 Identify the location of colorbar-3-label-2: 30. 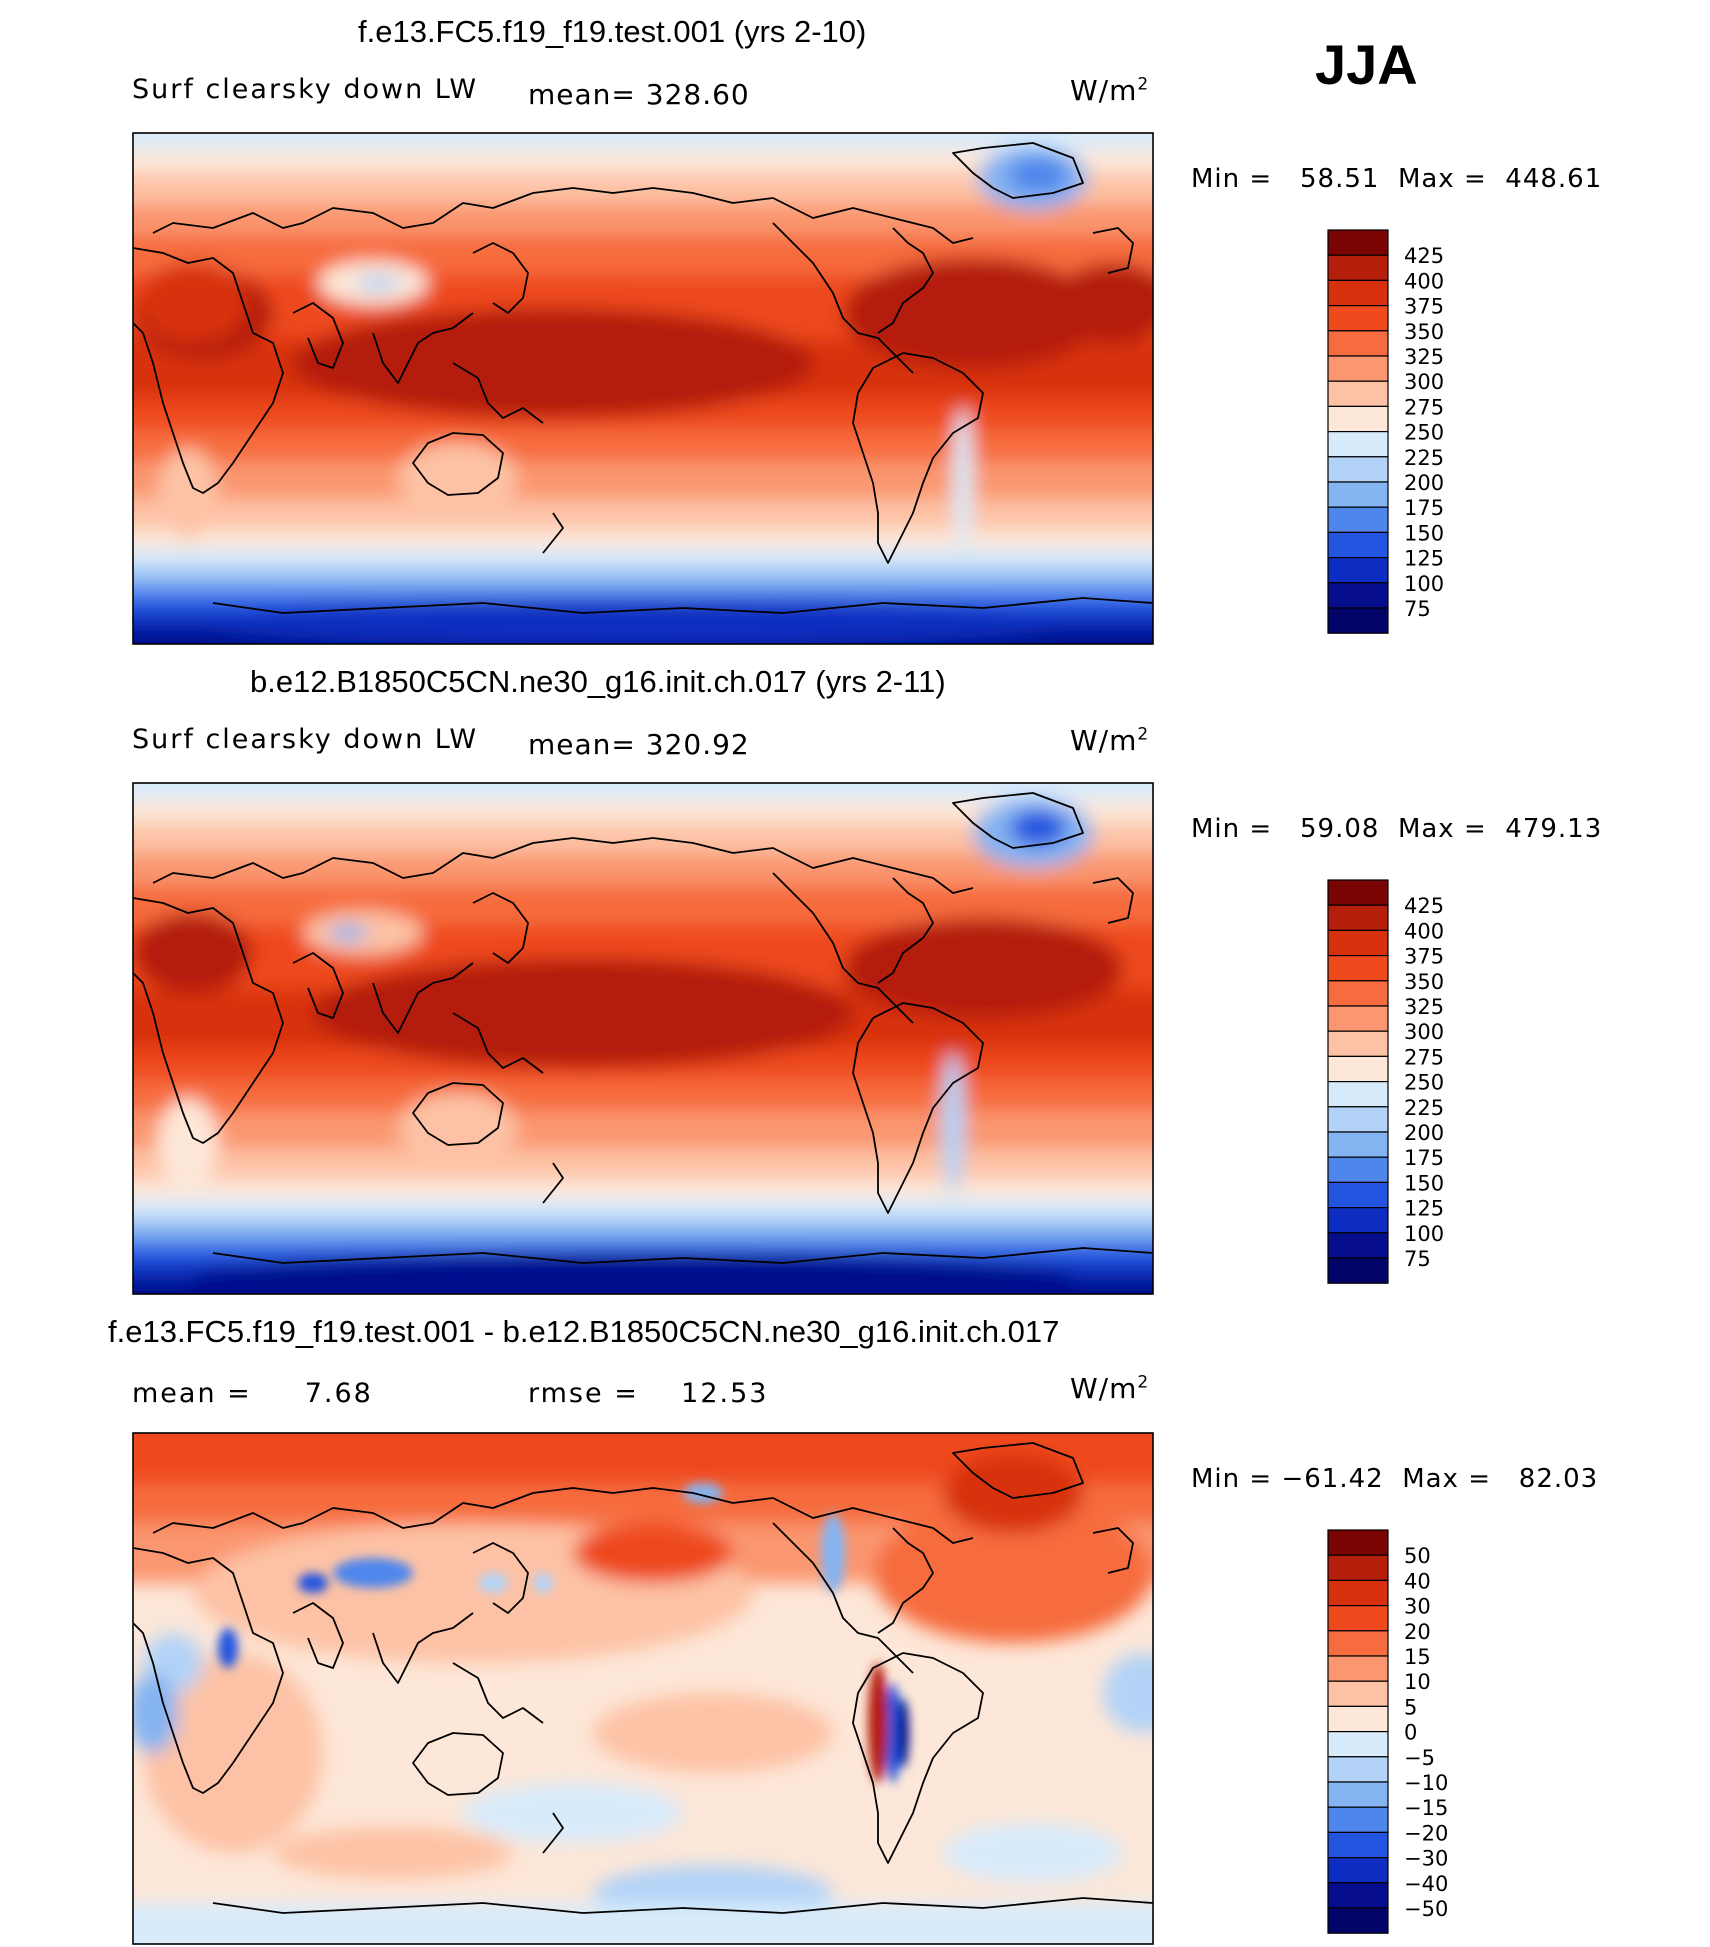
(1417, 1607).